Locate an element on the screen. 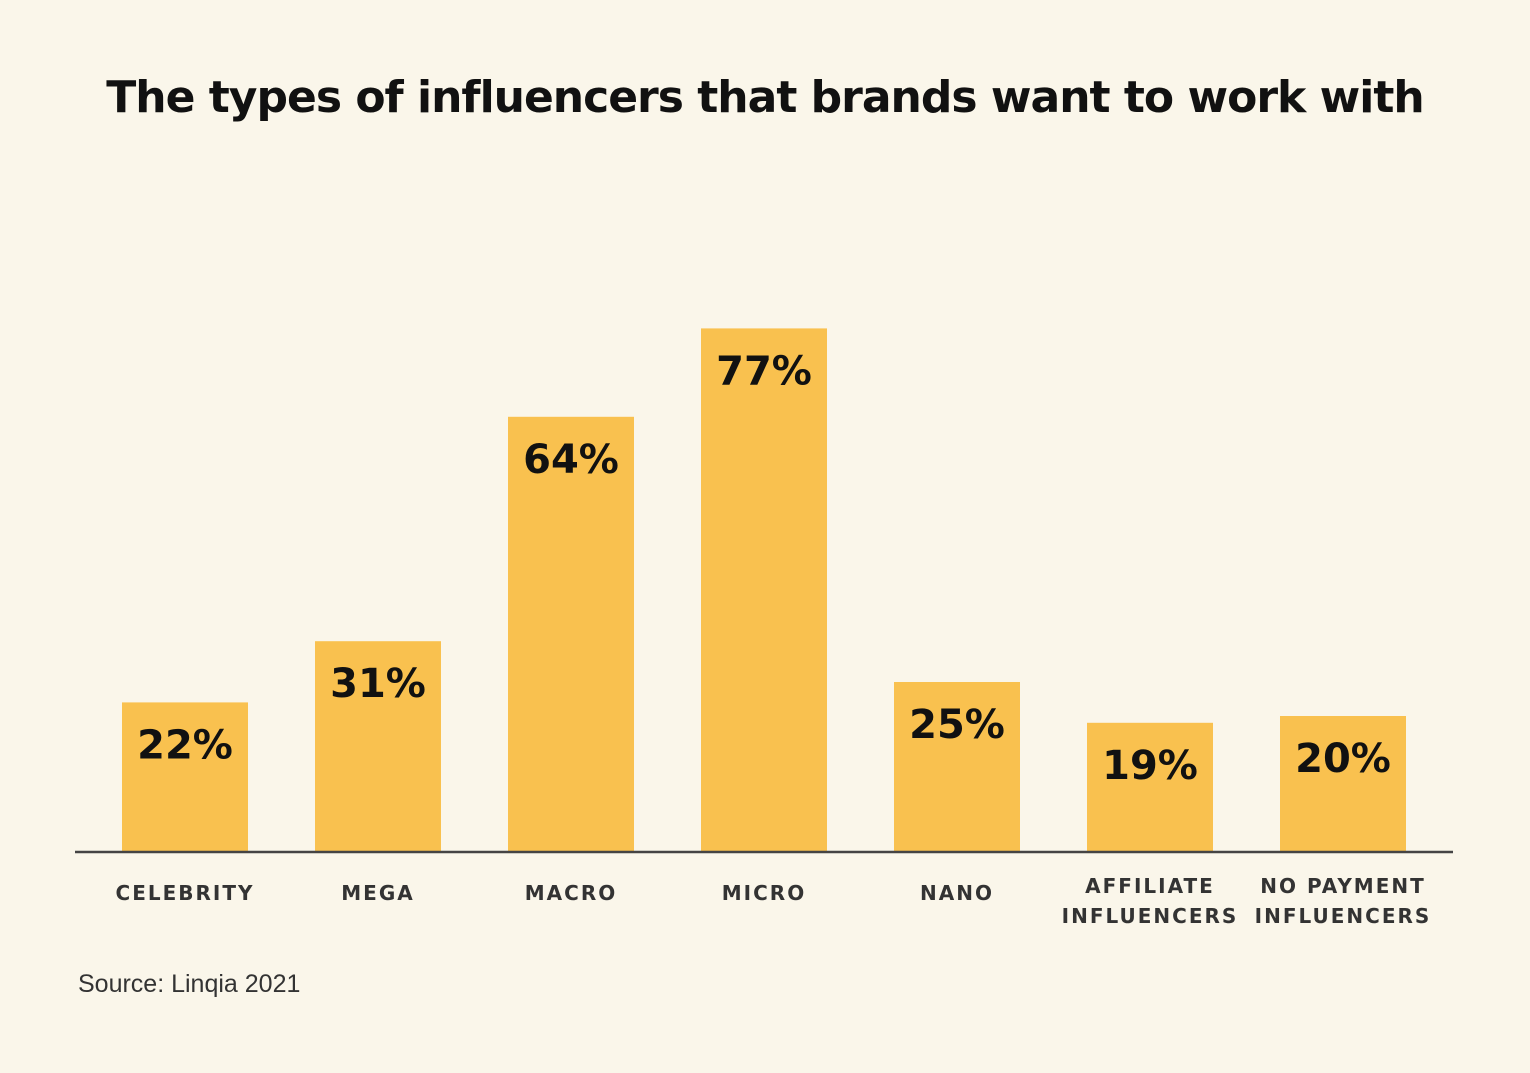 The image size is (1530, 1073). bar-value-label: 31% is located at coordinates (378, 684).